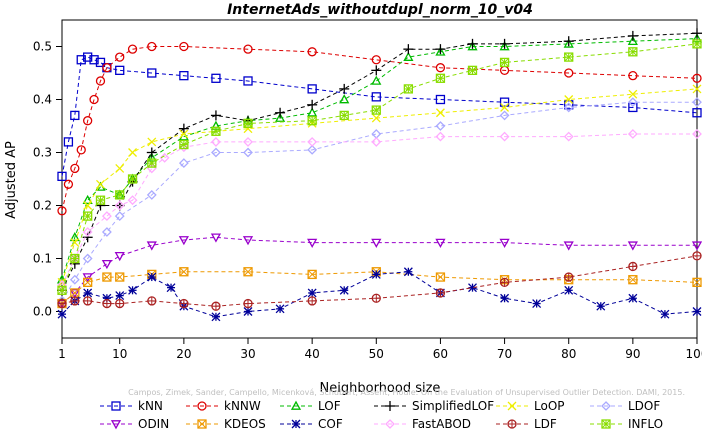 This screenshot has height=438, width=702. Describe the element at coordinates (150, 406) in the screenshot. I see `legend-label: kNN` at that location.